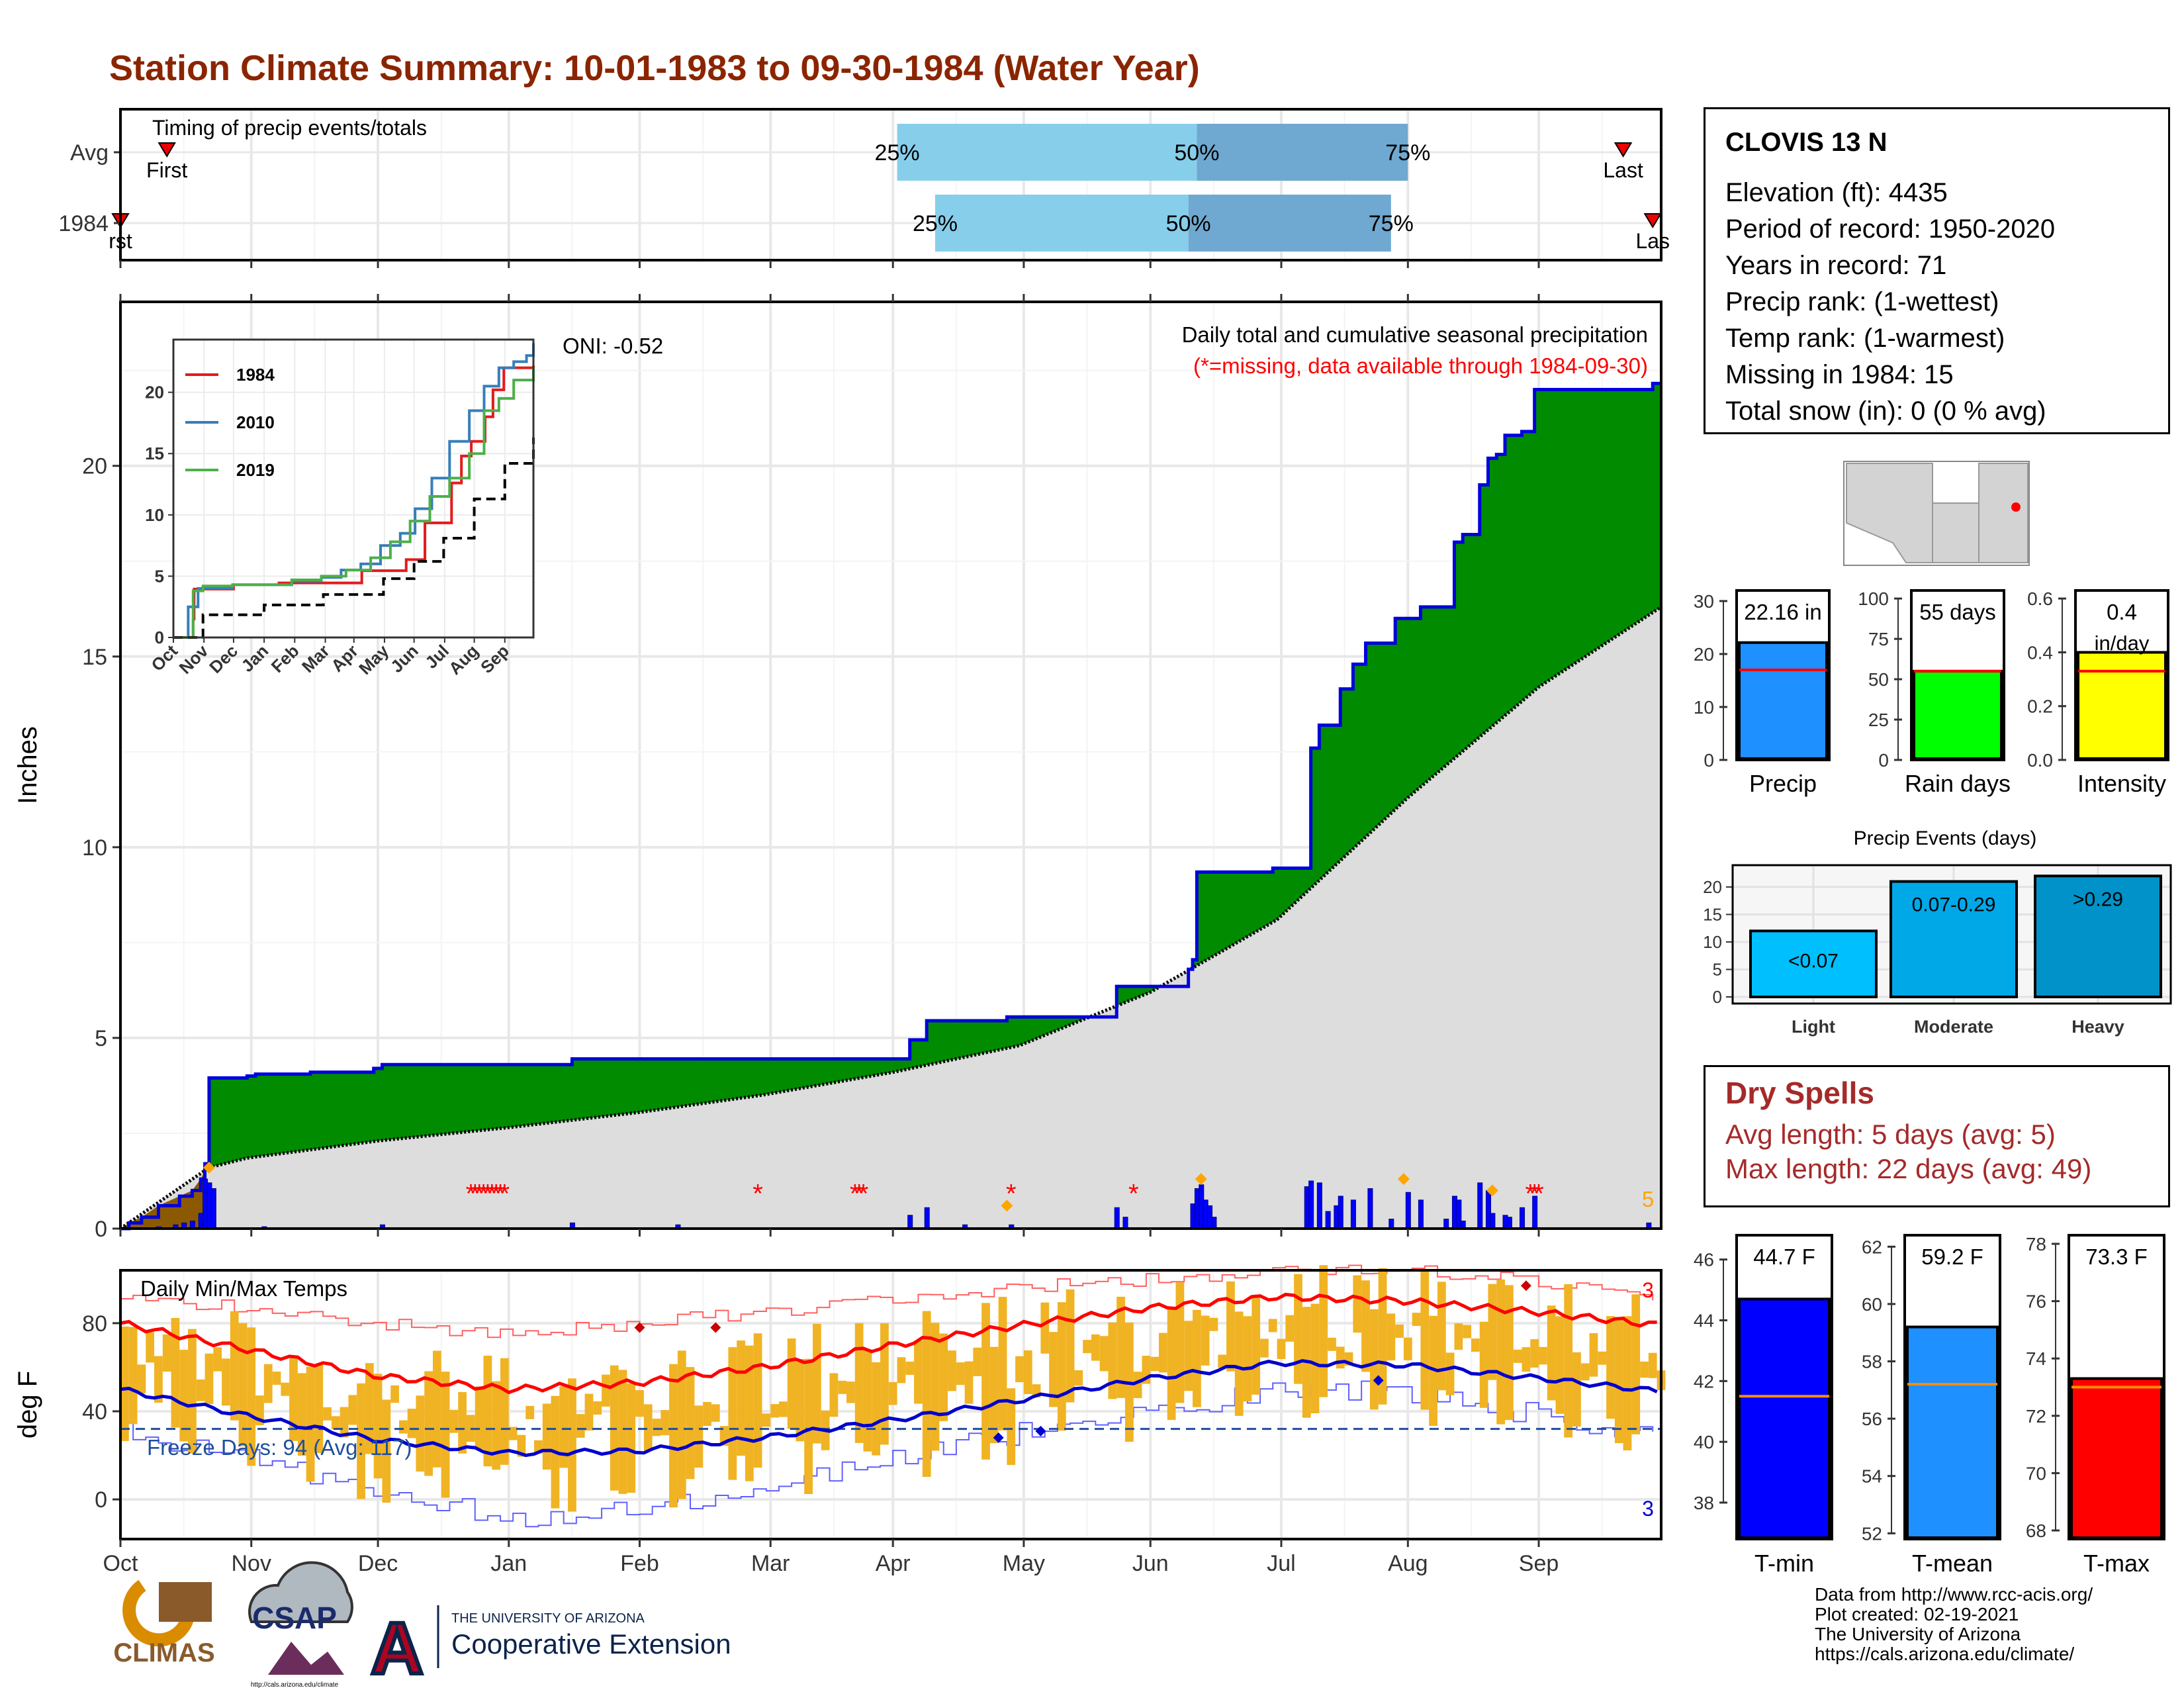 The width and height of the screenshot is (2184, 1688). What do you see at coordinates (1872, 1533) in the screenshot?
I see `summary-y-tick-label: 52` at bounding box center [1872, 1533].